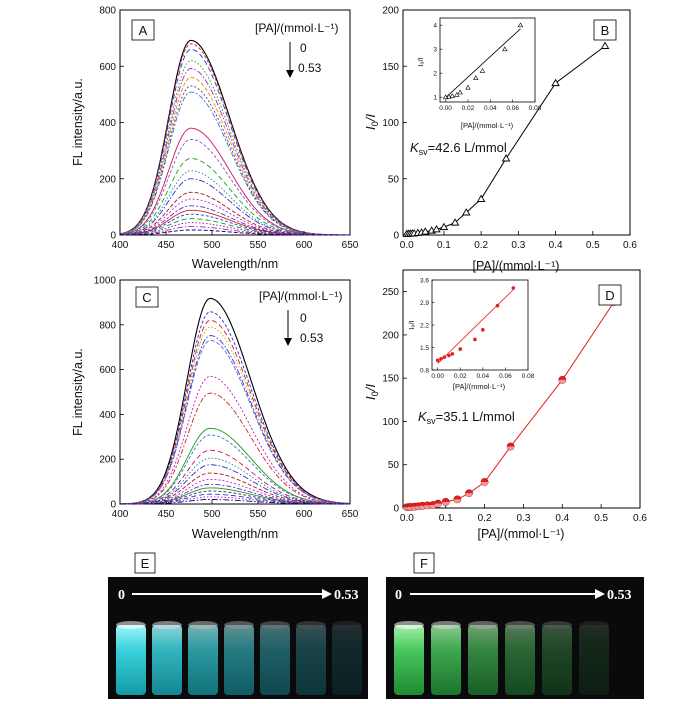 This screenshot has width=698, height=704. What do you see at coordinates (467, 147) in the screenshot?
I see `panel-b-ksv-value: =42.6 L/mmol` at bounding box center [467, 147].